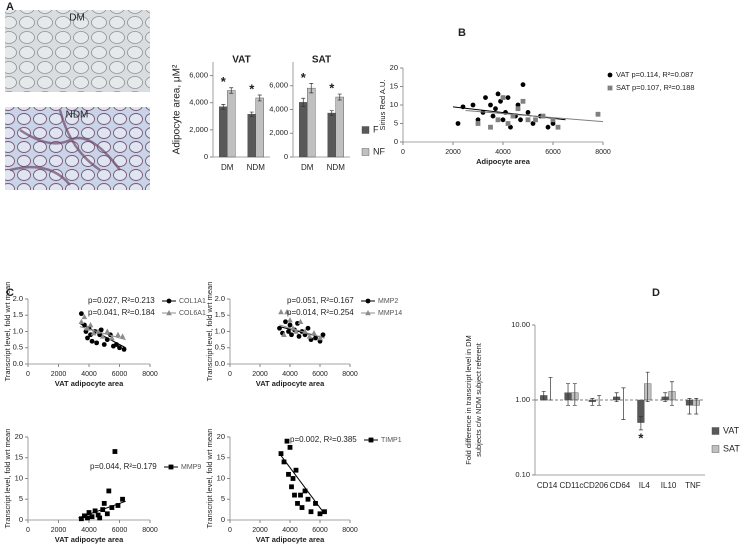 This screenshot has width=750, height=545. I want to click on image-label: DM, so click(77, 18).